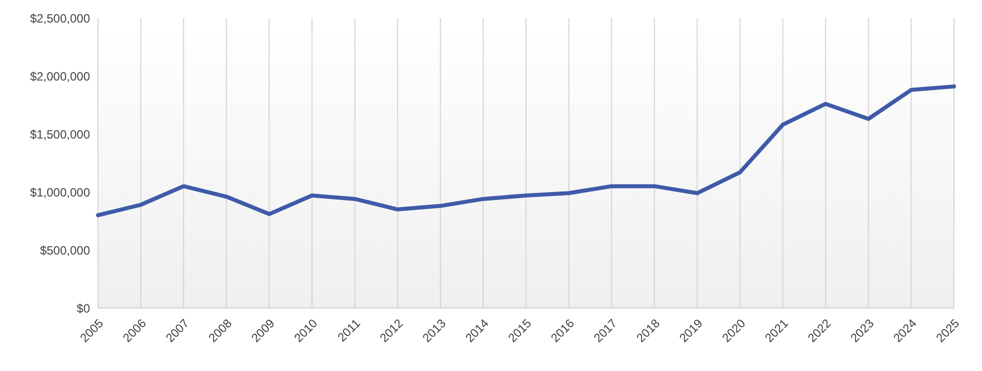 The height and width of the screenshot is (371, 982). I want to click on y-tick-label: $1,000,000, so click(60, 192).